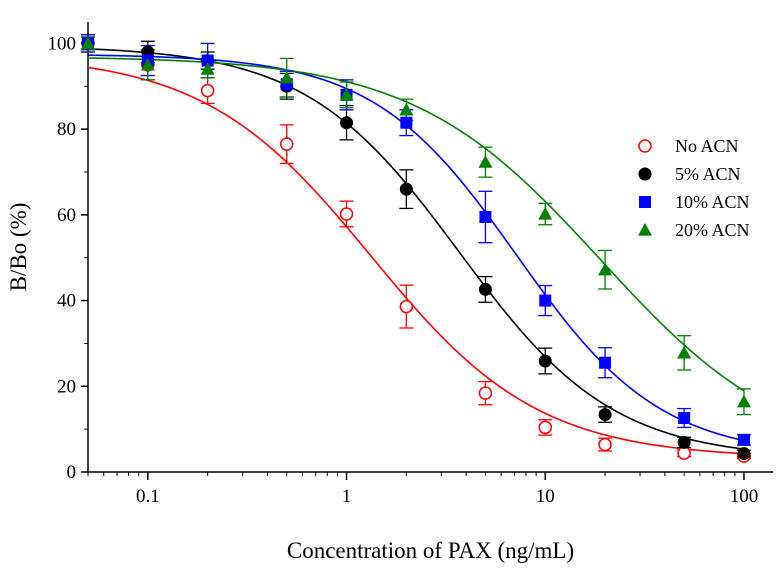  Describe the element at coordinates (347, 496) in the screenshot. I see `x-tick-label: 1` at that location.